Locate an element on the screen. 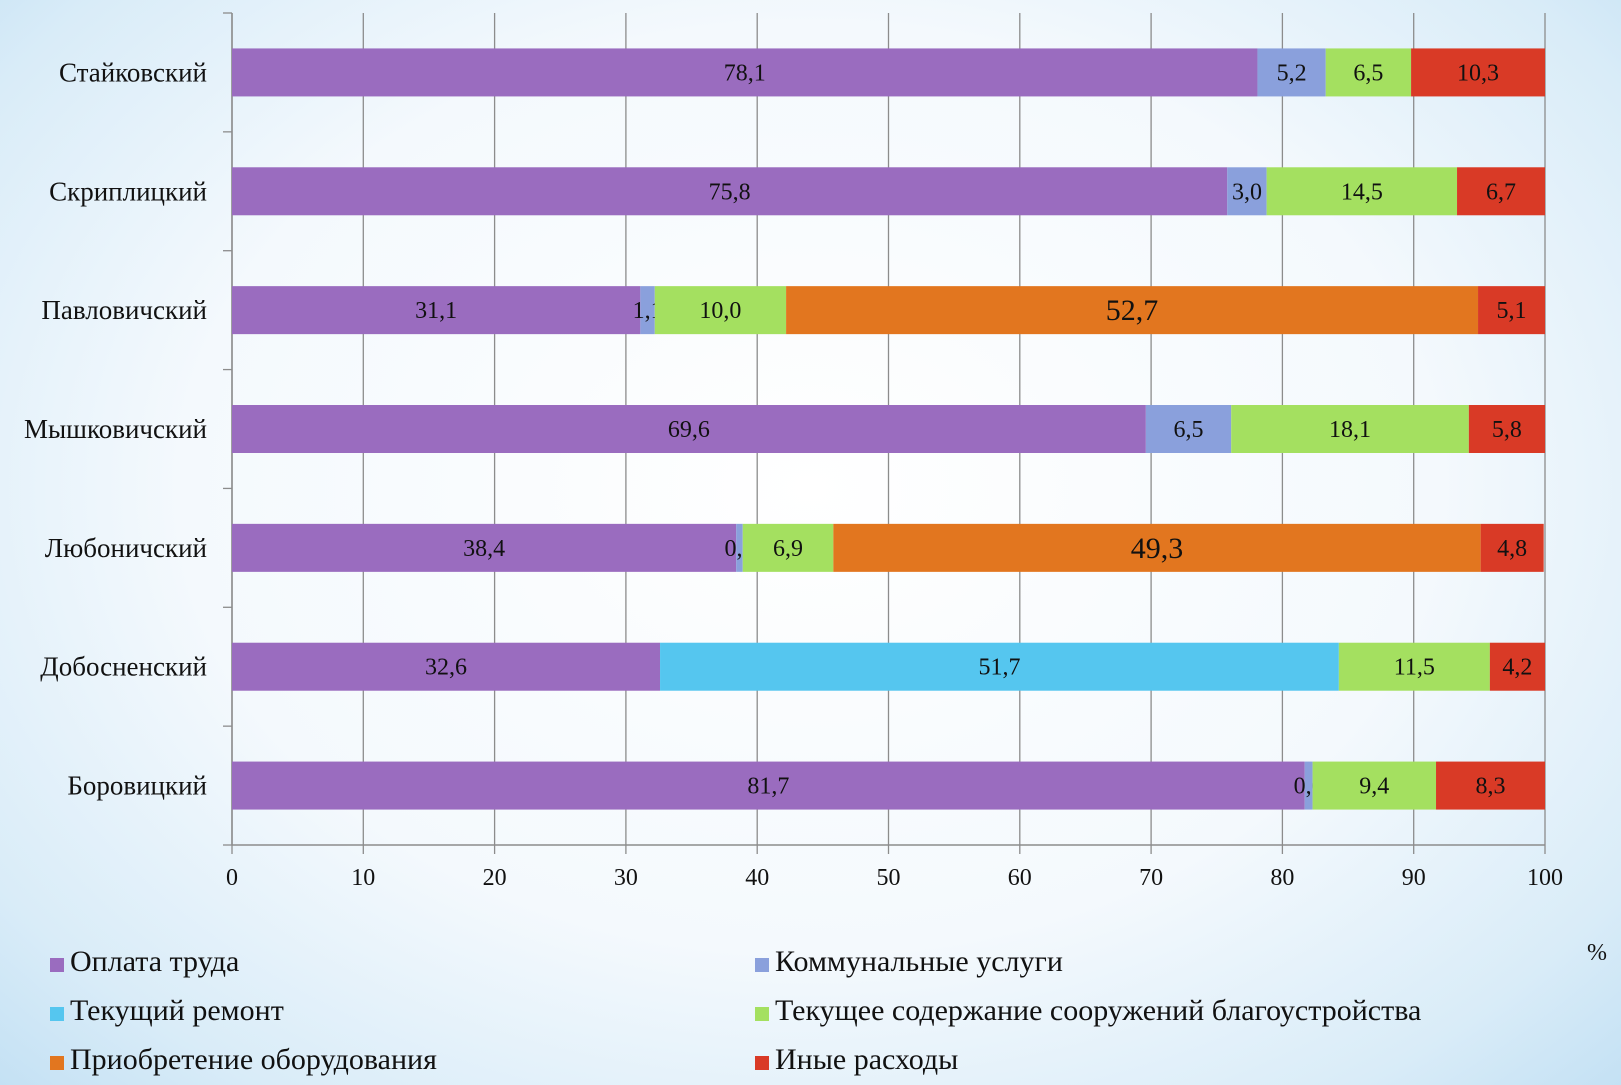  data-label: 38,4 is located at coordinates (484, 549).